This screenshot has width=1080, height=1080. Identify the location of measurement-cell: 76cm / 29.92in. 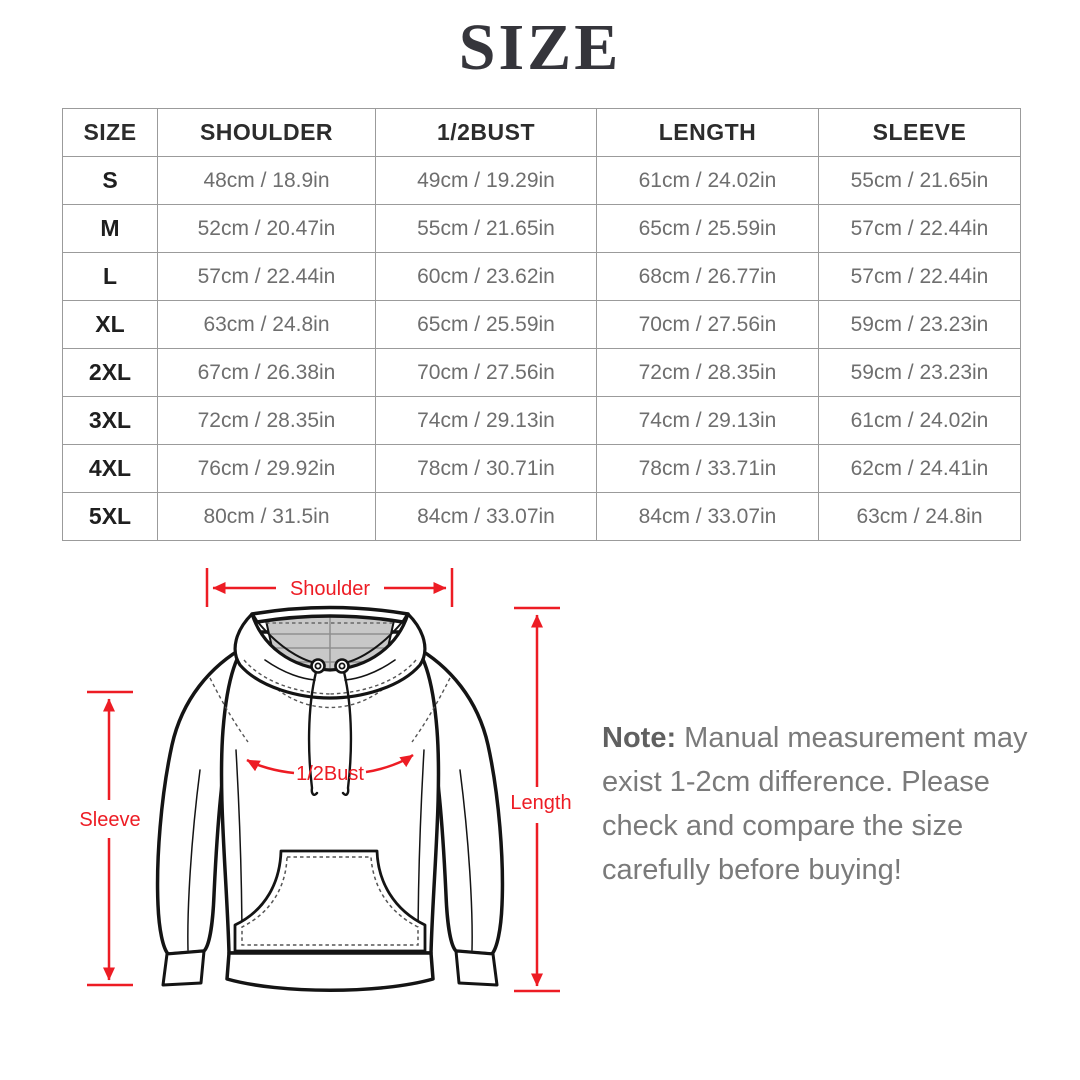
(266, 468).